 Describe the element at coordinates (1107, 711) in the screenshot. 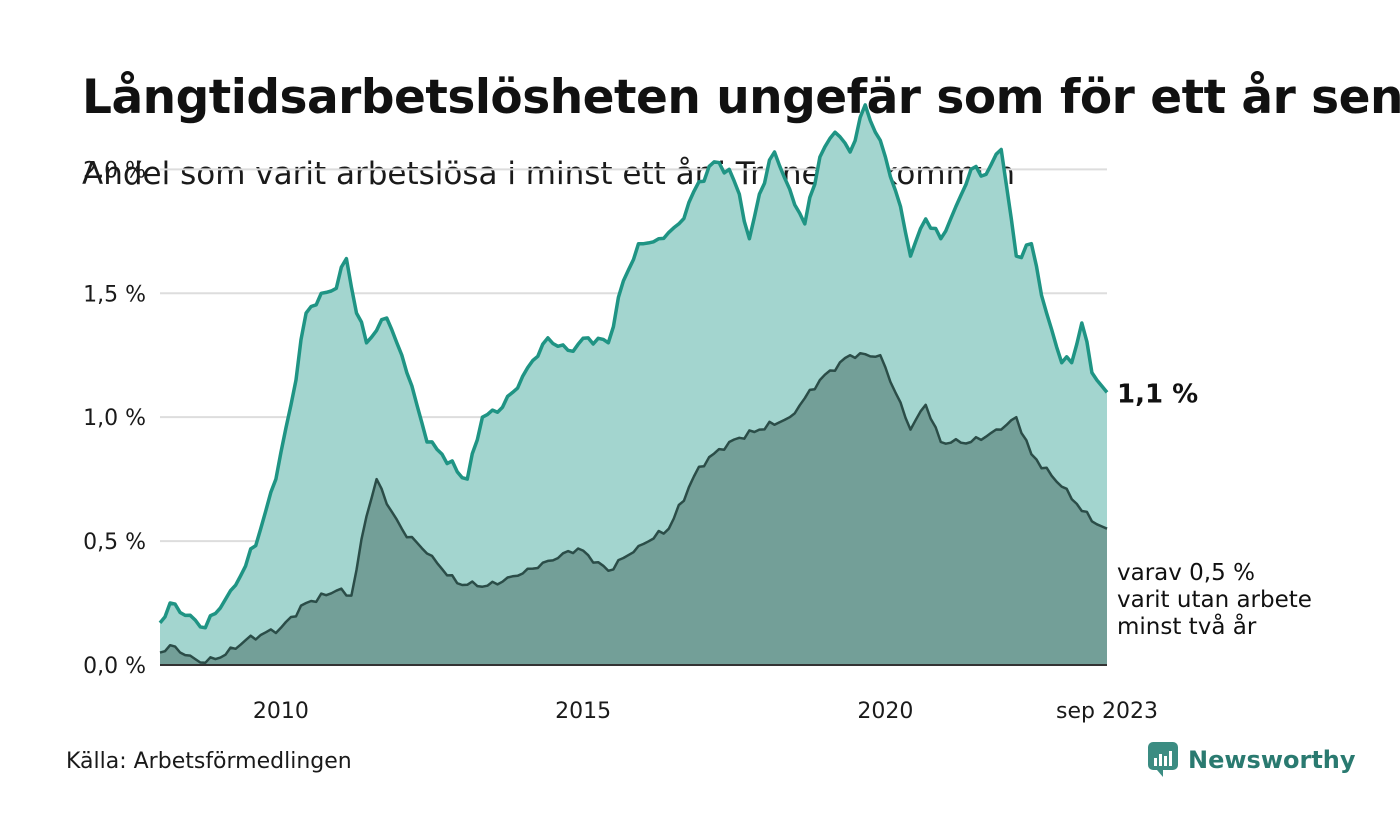

I see `x-tick-label: sep 2023` at that location.